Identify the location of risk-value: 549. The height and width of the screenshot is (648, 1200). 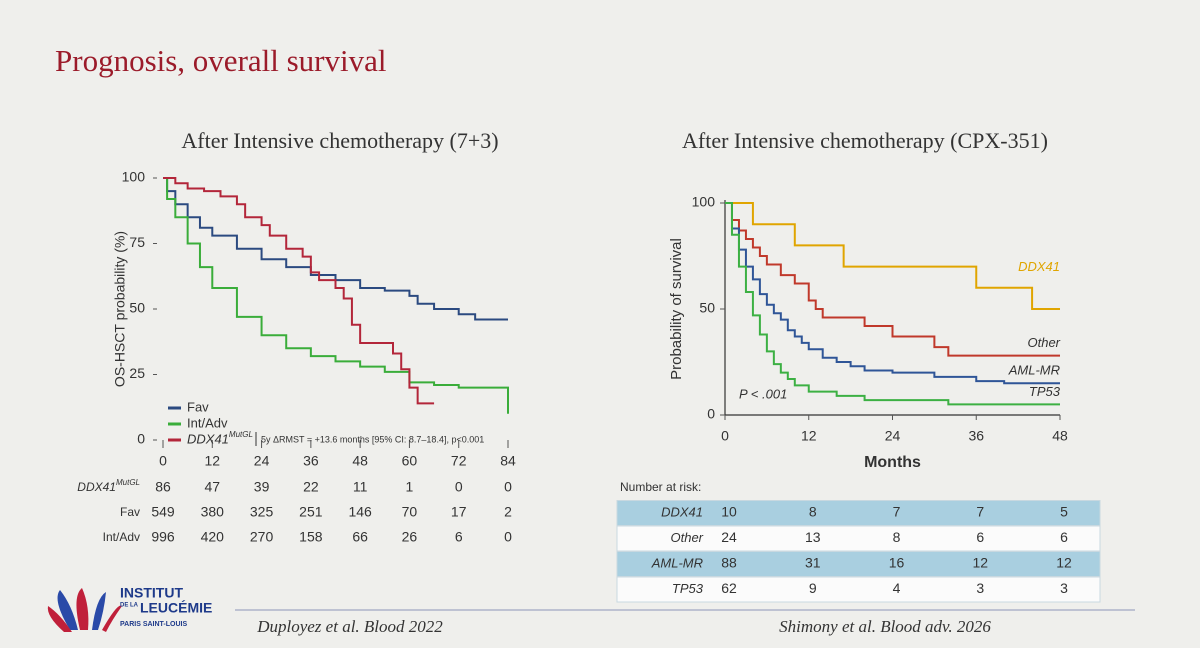
(163, 512).